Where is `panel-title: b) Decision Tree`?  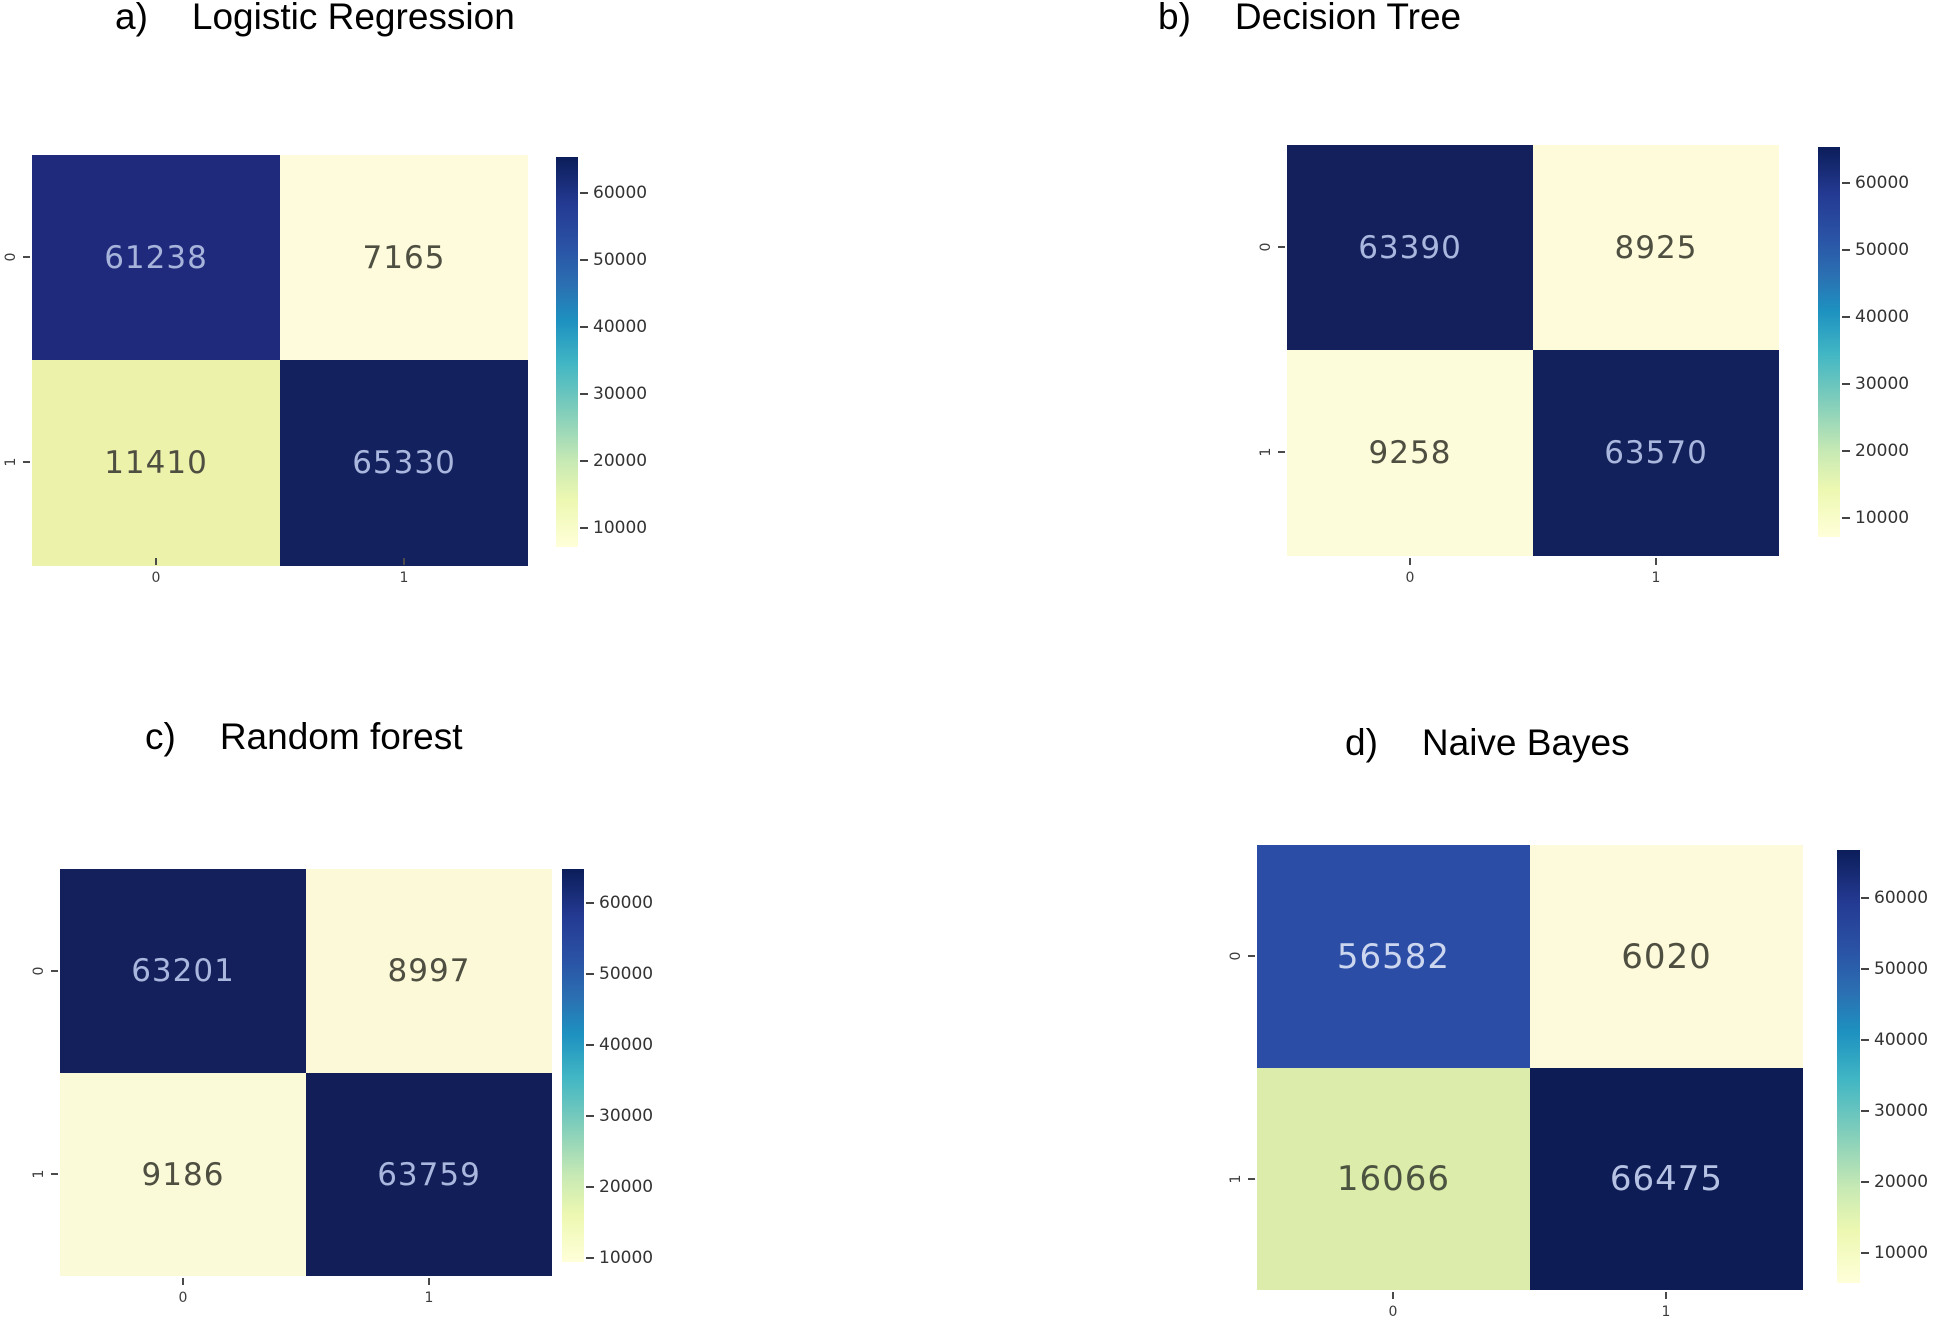
panel-title: b) Decision Tree is located at coordinates (1309, 19).